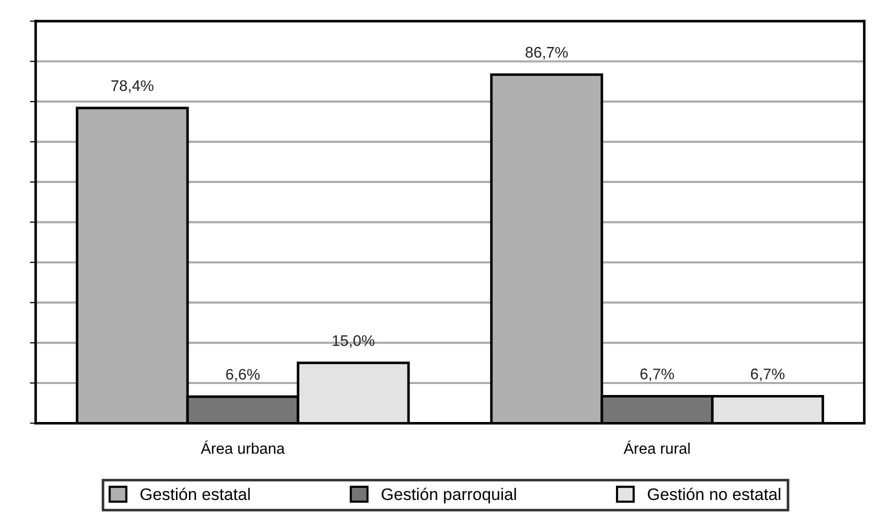 The width and height of the screenshot is (891, 529). Describe the element at coordinates (195, 494) in the screenshot. I see `legend-label: Gestión estatal` at that location.